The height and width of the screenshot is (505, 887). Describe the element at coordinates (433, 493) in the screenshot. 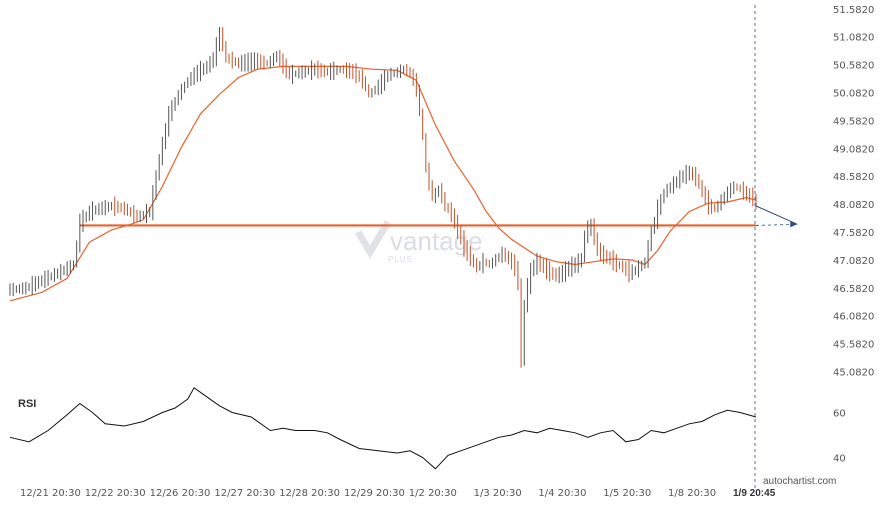

I see `time-tick-label: 1/2 20:30` at that location.